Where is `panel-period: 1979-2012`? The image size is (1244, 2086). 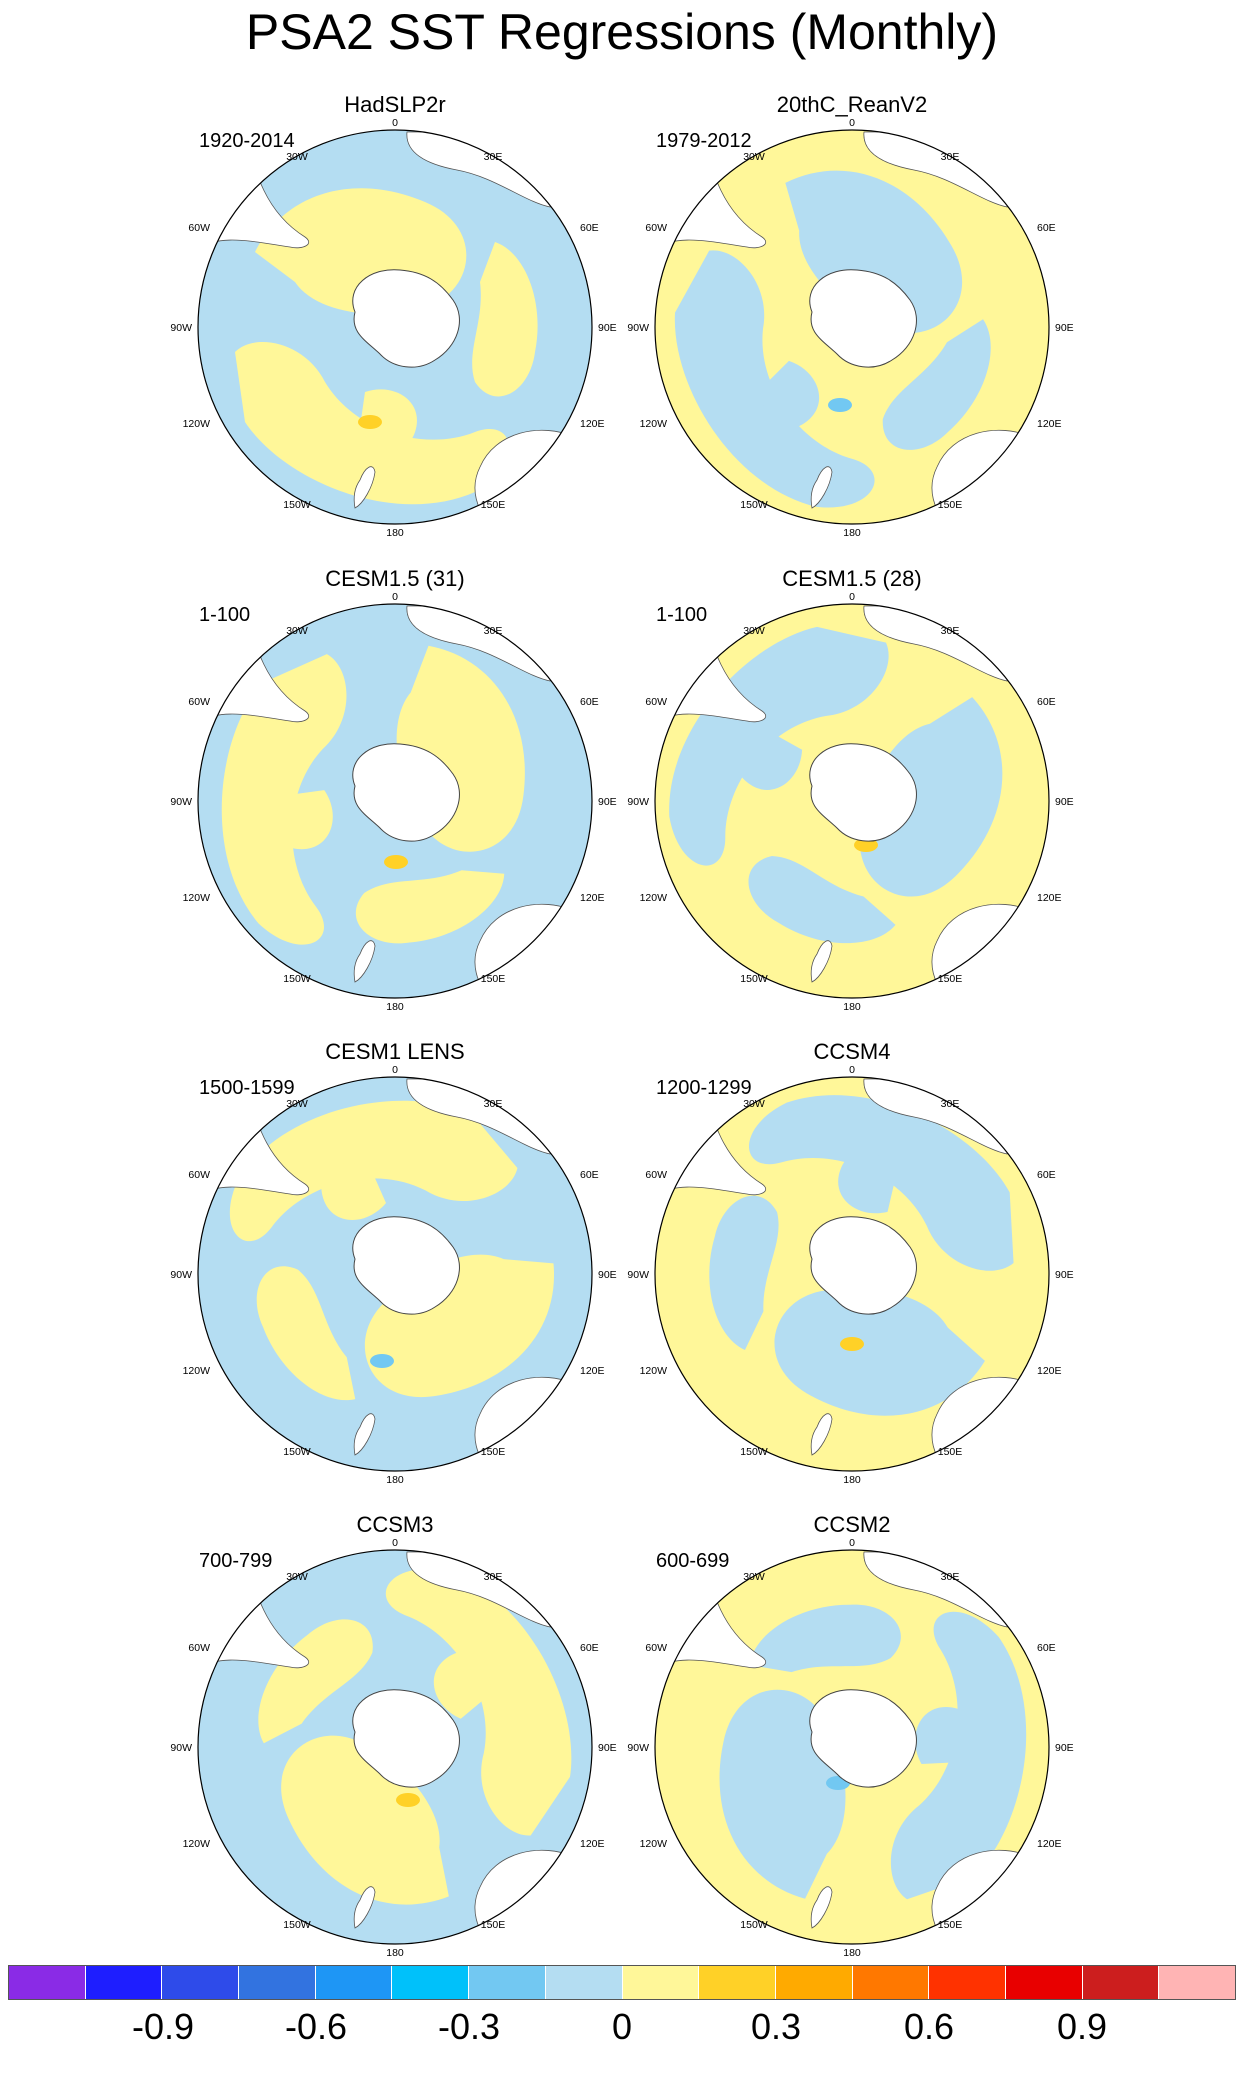 panel-period: 1979-2012 is located at coordinates (704, 141).